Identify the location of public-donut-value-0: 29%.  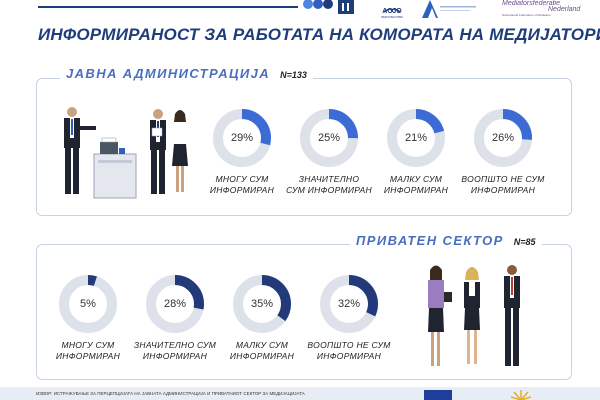
(242, 138).